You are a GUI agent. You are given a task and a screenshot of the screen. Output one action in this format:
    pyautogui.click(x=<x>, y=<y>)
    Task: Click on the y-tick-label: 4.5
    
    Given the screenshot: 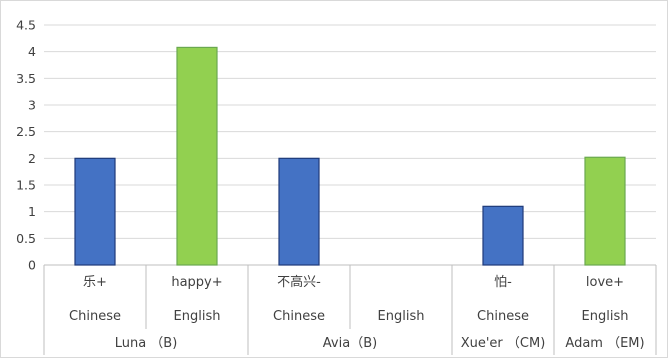 What is the action you would take?
    pyautogui.click(x=26, y=25)
    